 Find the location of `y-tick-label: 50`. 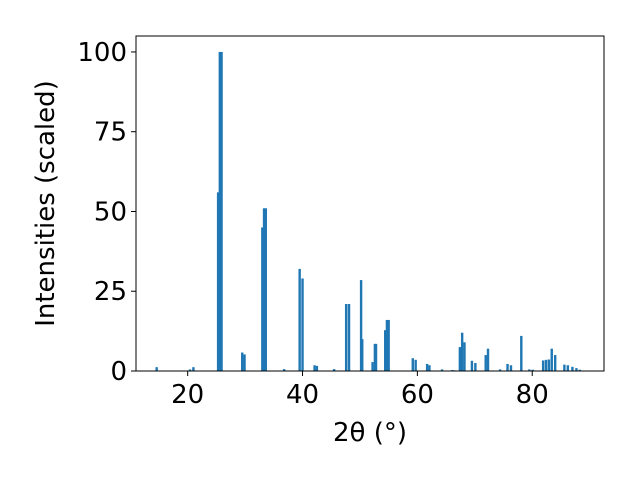

y-tick-label: 50 is located at coordinates (110, 212).